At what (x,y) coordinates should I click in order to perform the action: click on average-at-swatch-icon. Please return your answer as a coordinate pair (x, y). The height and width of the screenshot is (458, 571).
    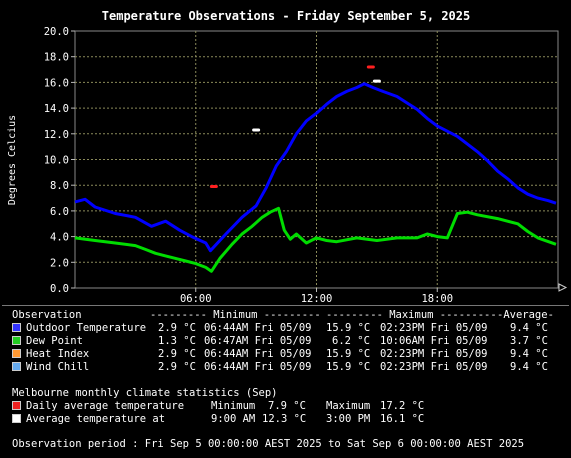
    Looking at the image, I should click on (16, 418).